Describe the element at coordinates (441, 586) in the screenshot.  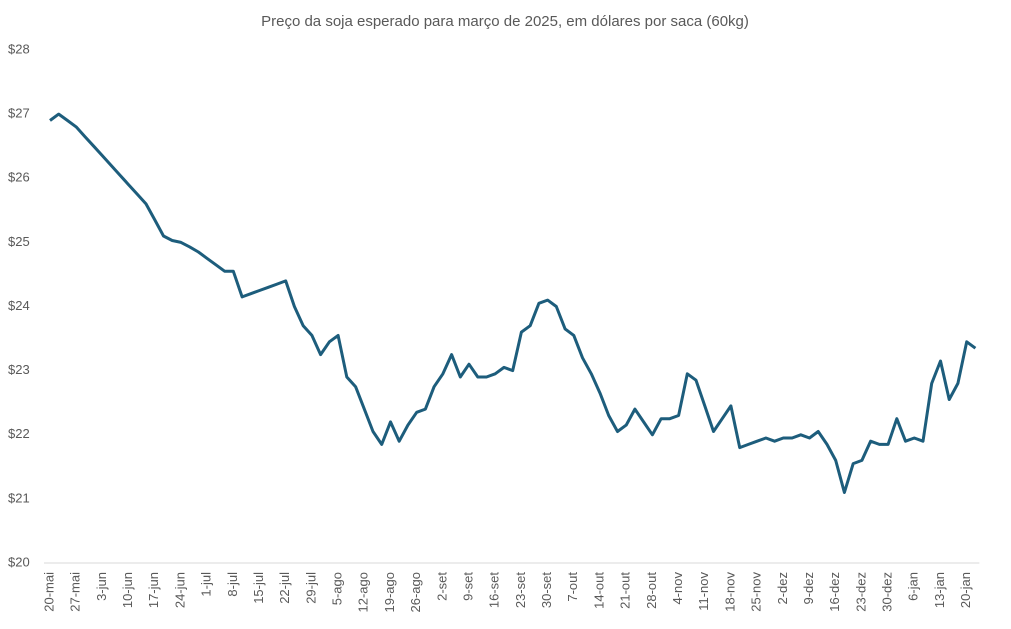
I see `x-tick-label: 2-set` at that location.